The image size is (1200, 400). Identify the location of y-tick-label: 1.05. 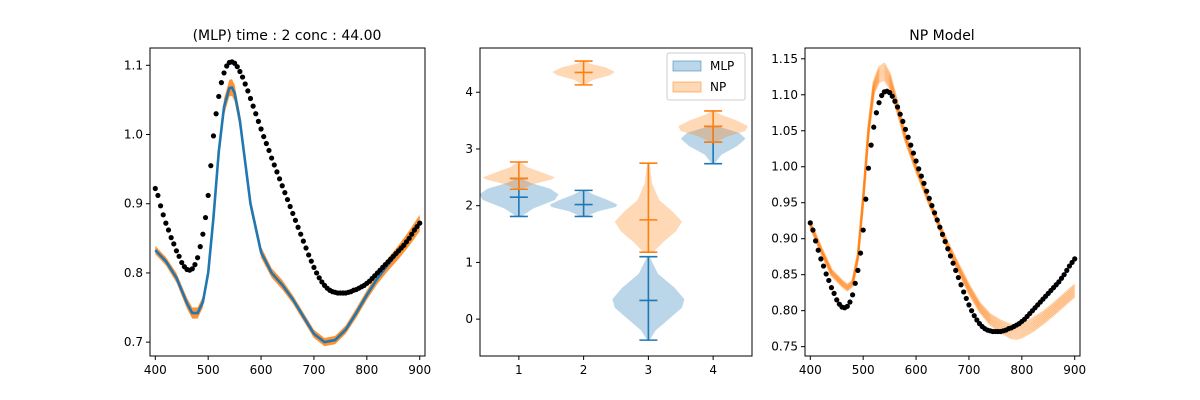
(784, 131).